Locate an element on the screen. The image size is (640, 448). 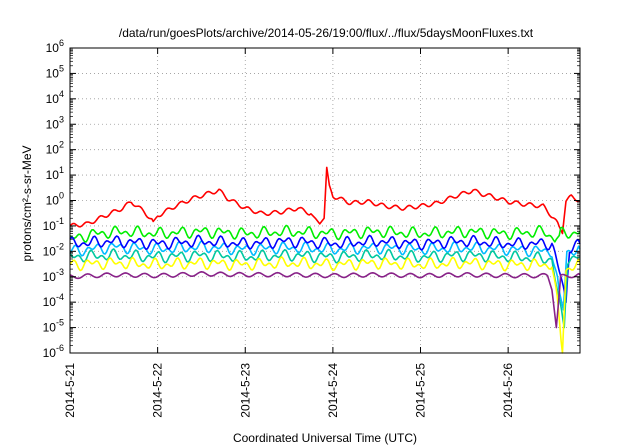
y-tick-label: 10¹ is located at coordinates (55, 173).